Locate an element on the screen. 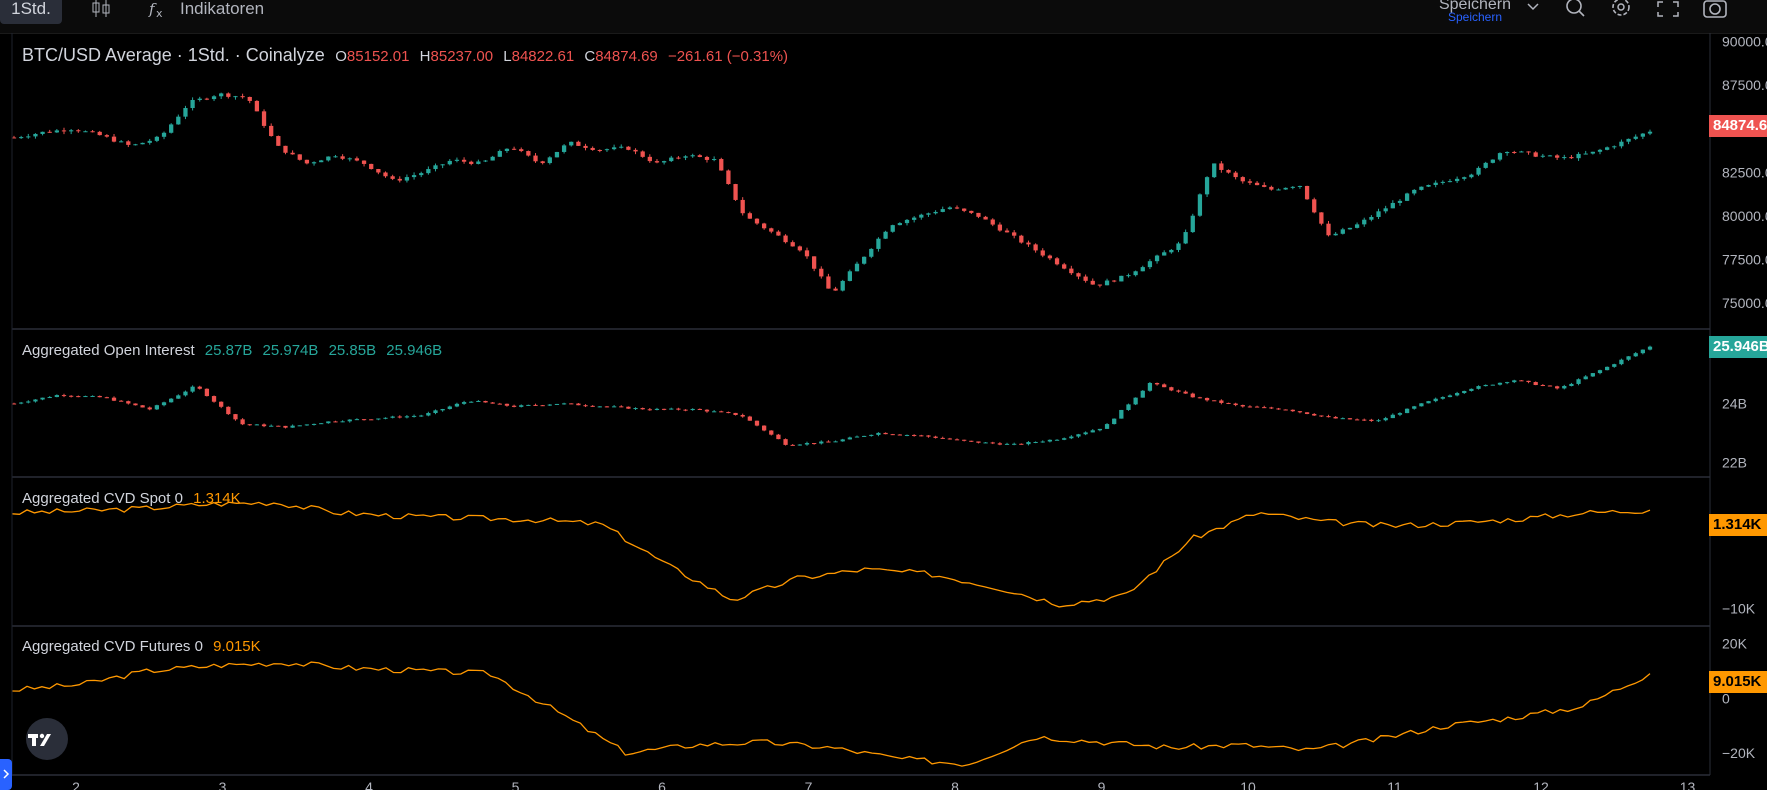 This screenshot has width=1767, height=790. symbol-title: BTC/USD Average · 1Std. · Coinalyze is located at coordinates (173, 55).